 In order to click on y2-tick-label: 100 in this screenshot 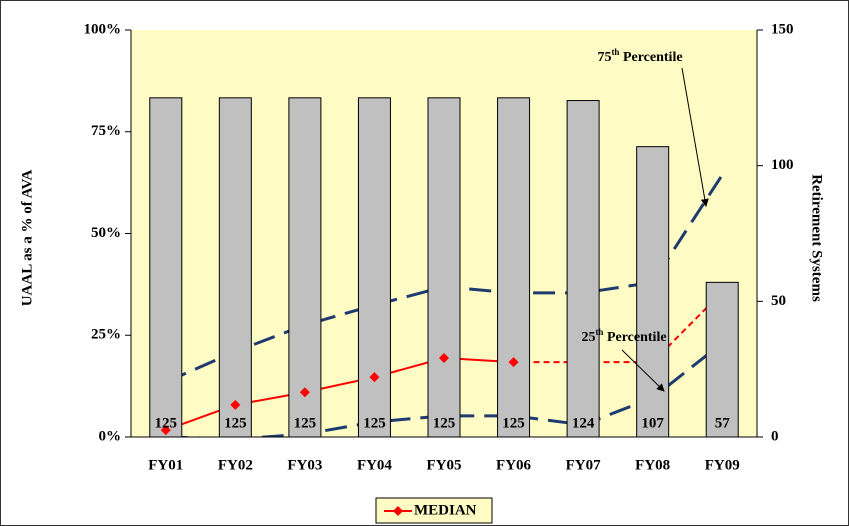, I will do `click(782, 165)`.